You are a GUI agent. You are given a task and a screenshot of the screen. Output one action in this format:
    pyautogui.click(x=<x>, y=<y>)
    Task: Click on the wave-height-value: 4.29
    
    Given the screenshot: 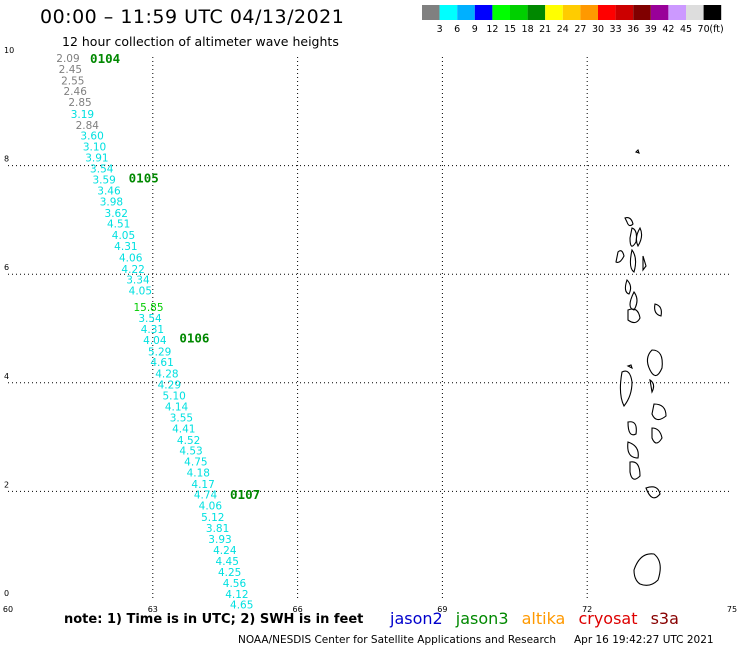 What is the action you would take?
    pyautogui.click(x=169, y=385)
    